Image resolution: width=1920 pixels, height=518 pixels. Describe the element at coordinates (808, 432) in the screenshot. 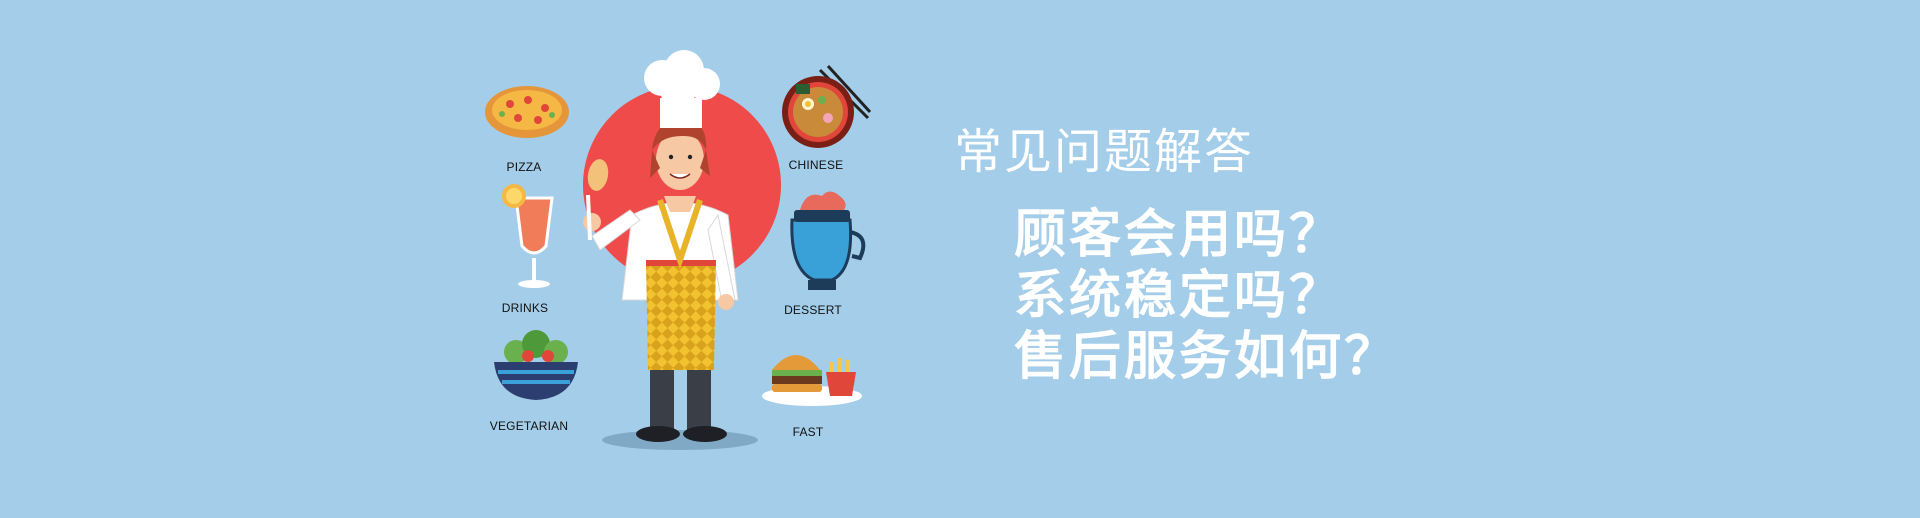

I see `label-fast: FAST` at that location.